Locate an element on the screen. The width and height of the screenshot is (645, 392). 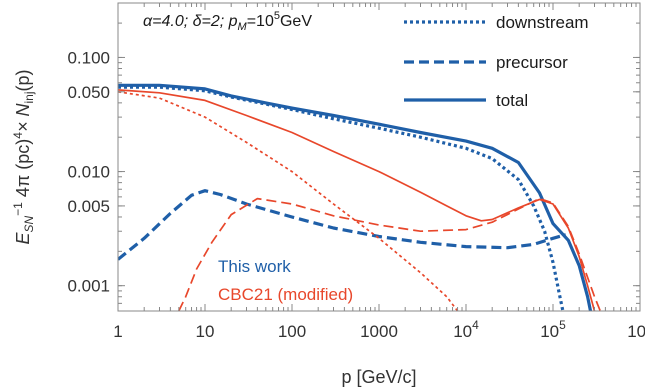
x-tick-label: 10⁵ is located at coordinates (553, 329).